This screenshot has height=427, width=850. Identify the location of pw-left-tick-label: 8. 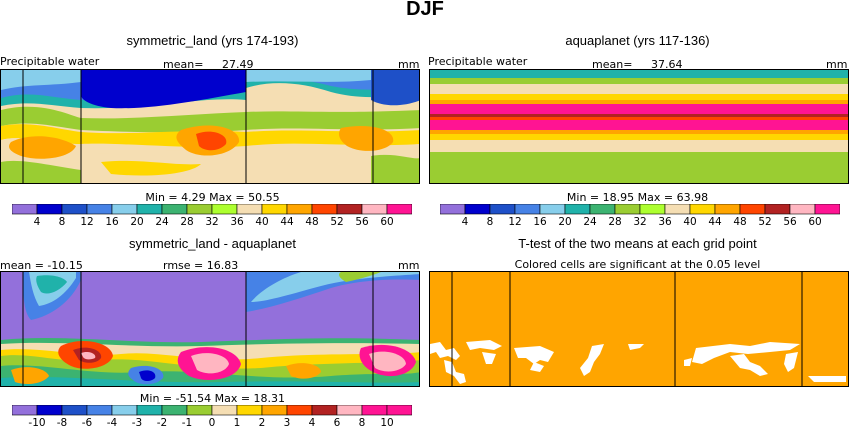
(62, 222).